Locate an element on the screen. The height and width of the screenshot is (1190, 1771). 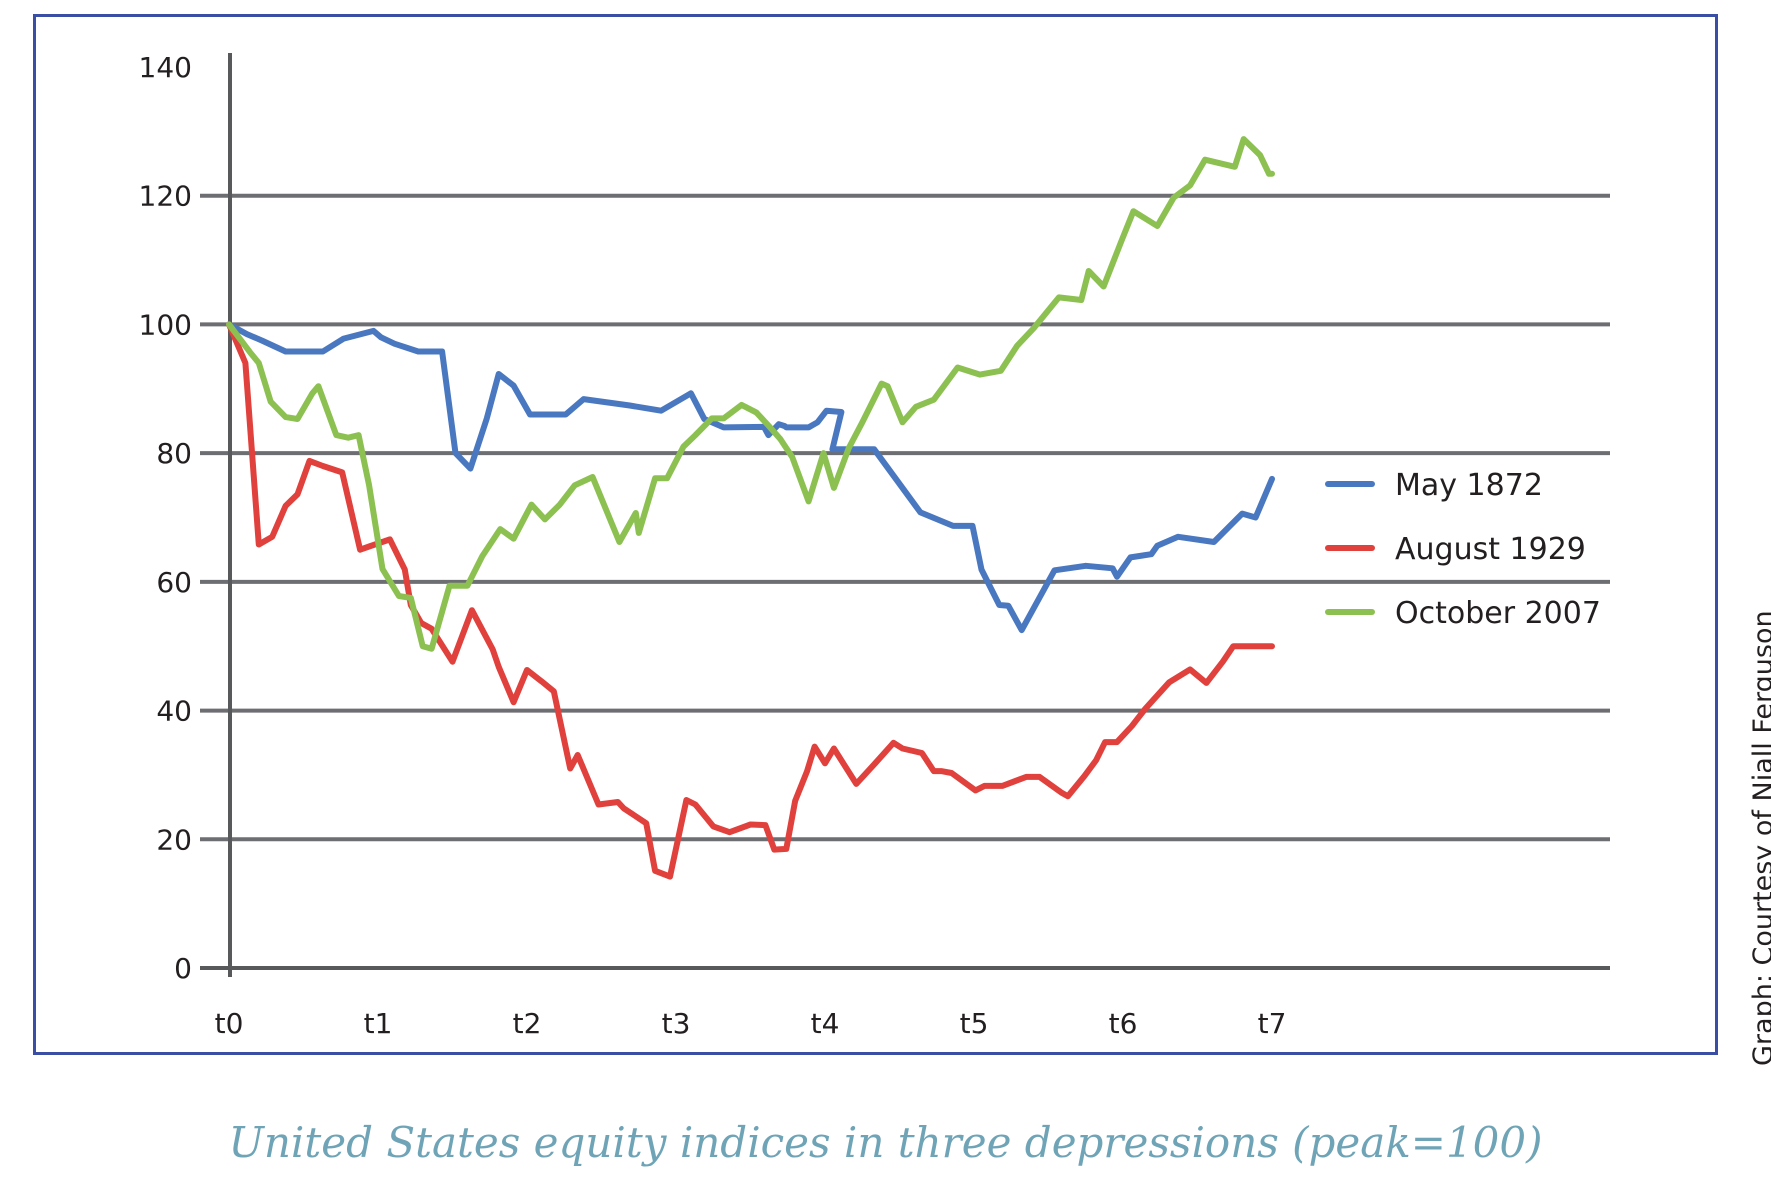
y-tick-label: 60 is located at coordinates (174, 582).